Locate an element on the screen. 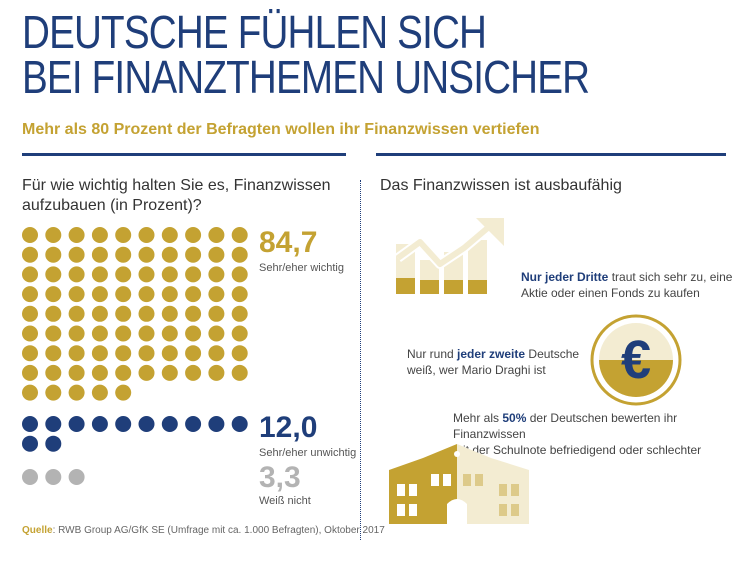  title-line-1: DEUTSCHE FÜHLEN SICH is located at coordinates (254, 32).